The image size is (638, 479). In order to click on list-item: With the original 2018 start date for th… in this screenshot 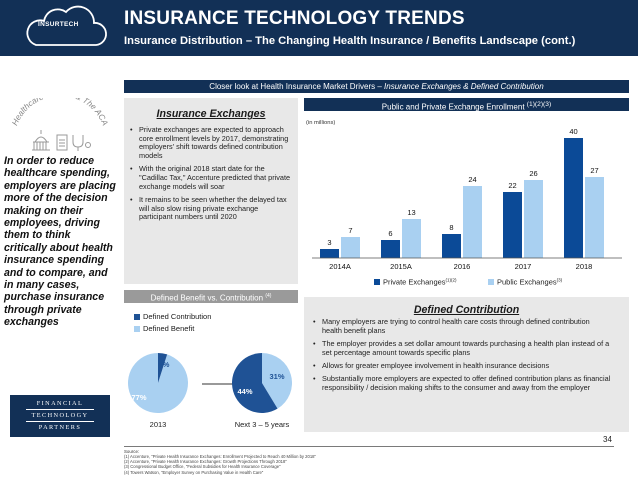, I will do `click(210, 177)`.